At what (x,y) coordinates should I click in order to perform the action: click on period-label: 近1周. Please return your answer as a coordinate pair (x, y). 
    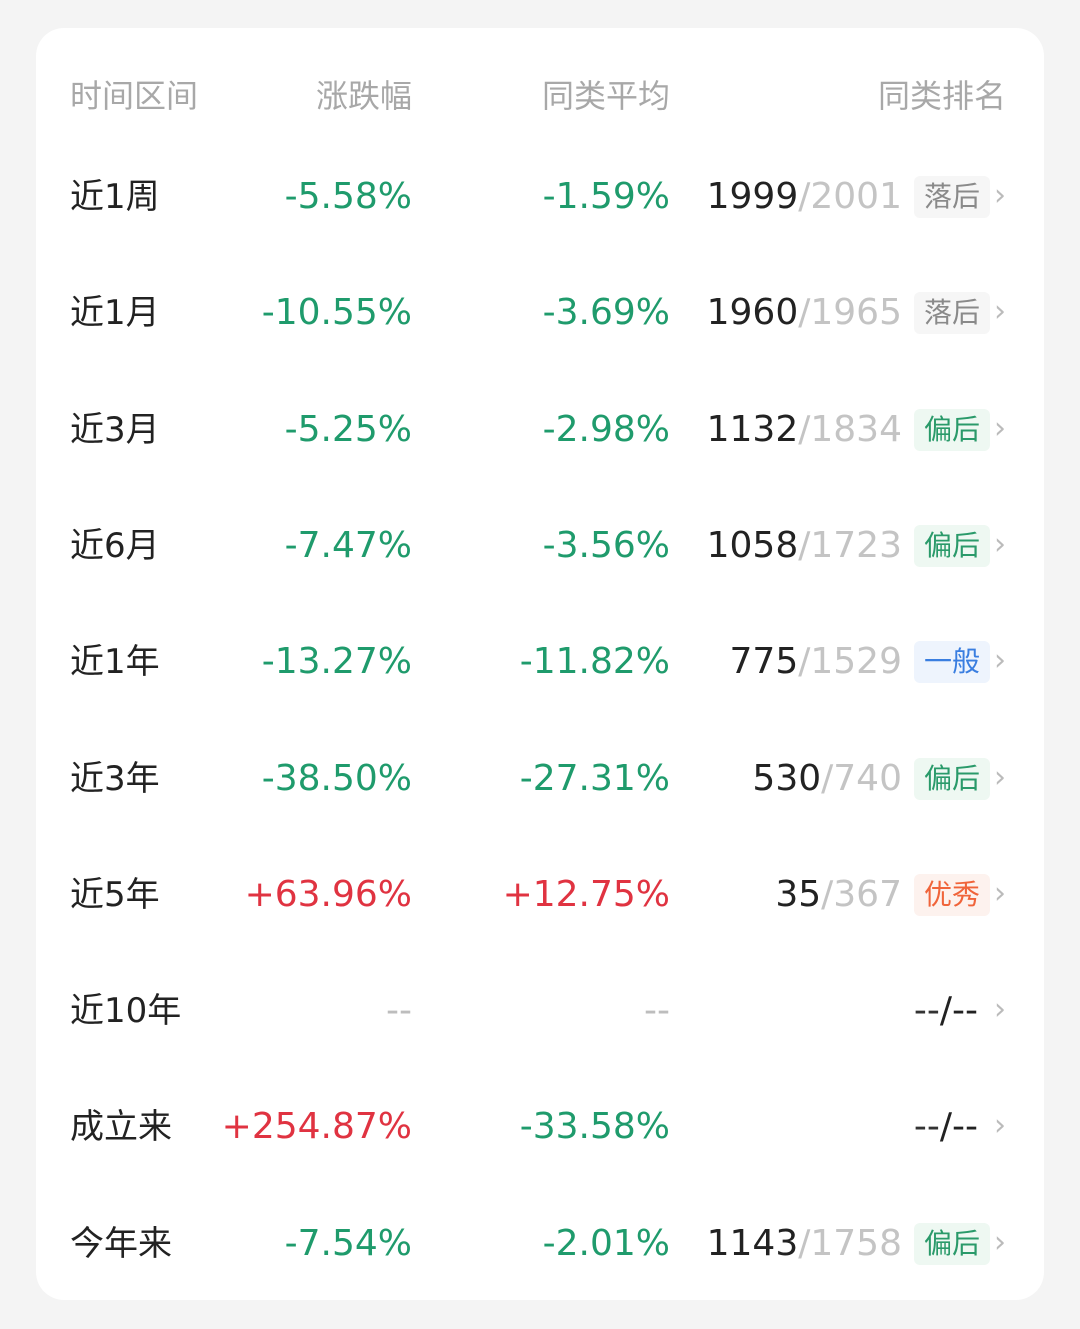
    Looking at the image, I should click on (115, 197).